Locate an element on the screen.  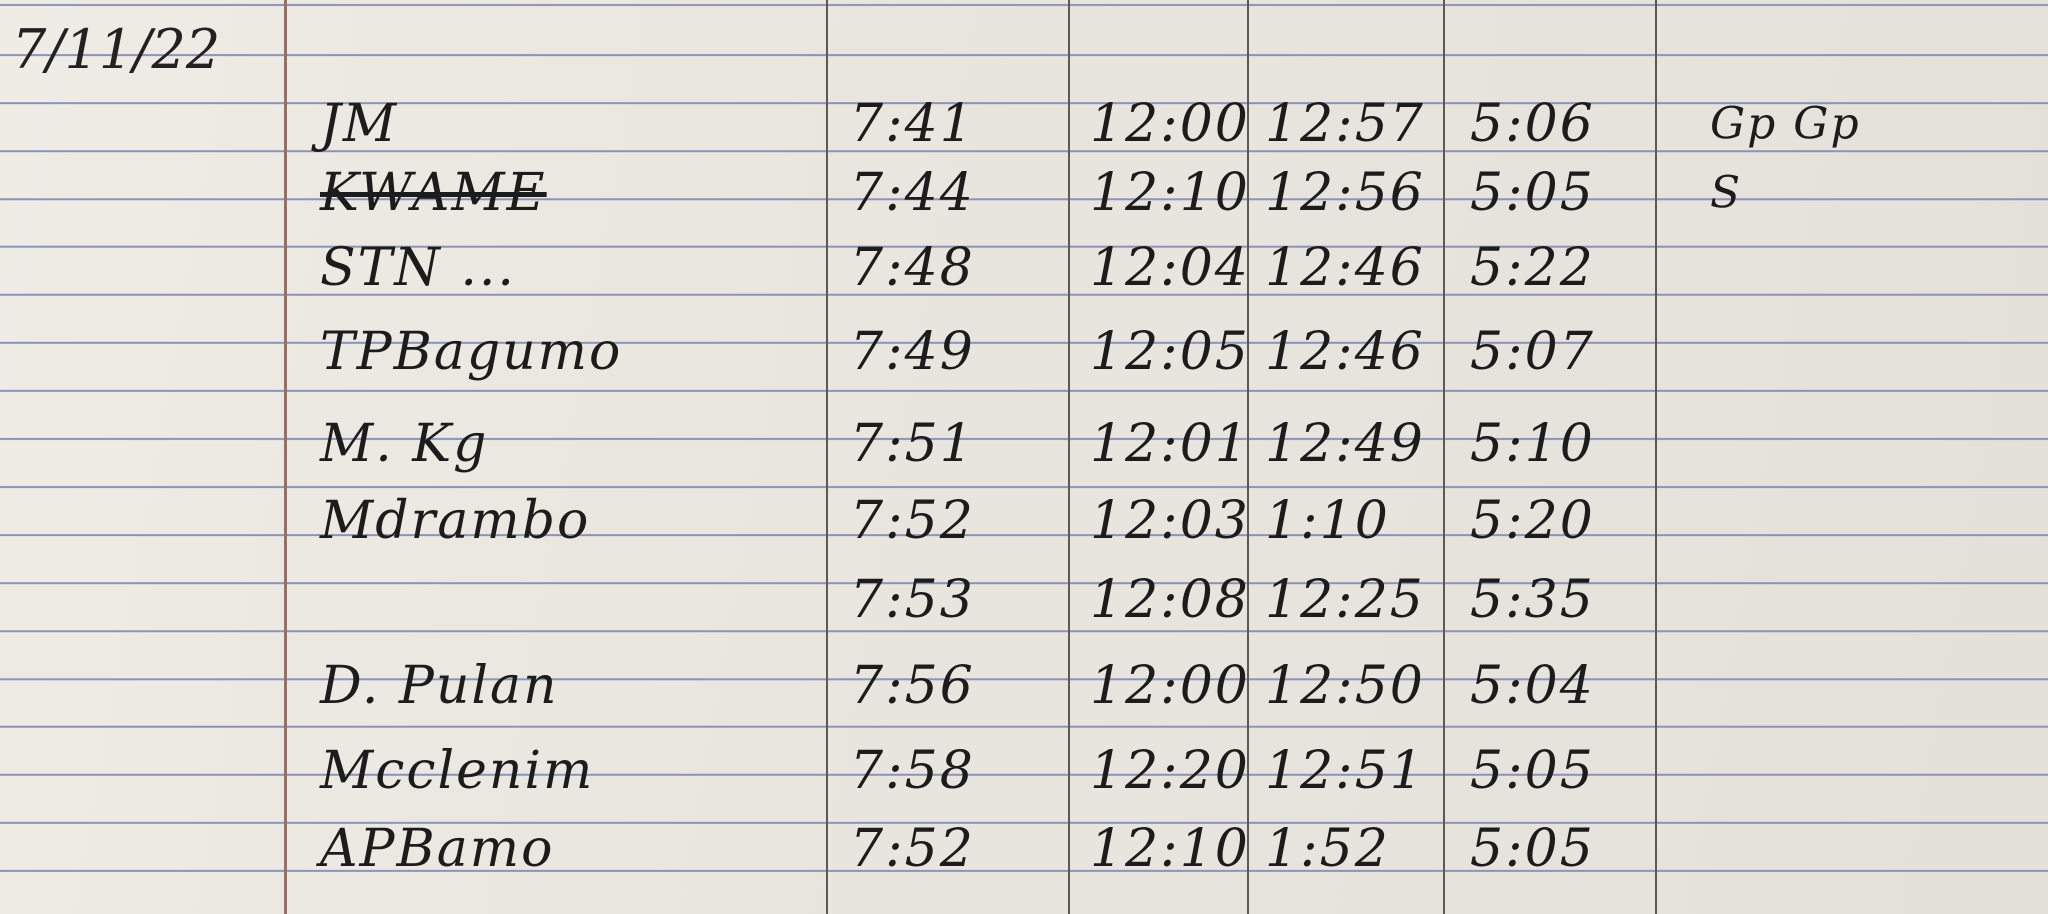
lunch-in-cell: 12:50 is located at coordinates (1345, 686).